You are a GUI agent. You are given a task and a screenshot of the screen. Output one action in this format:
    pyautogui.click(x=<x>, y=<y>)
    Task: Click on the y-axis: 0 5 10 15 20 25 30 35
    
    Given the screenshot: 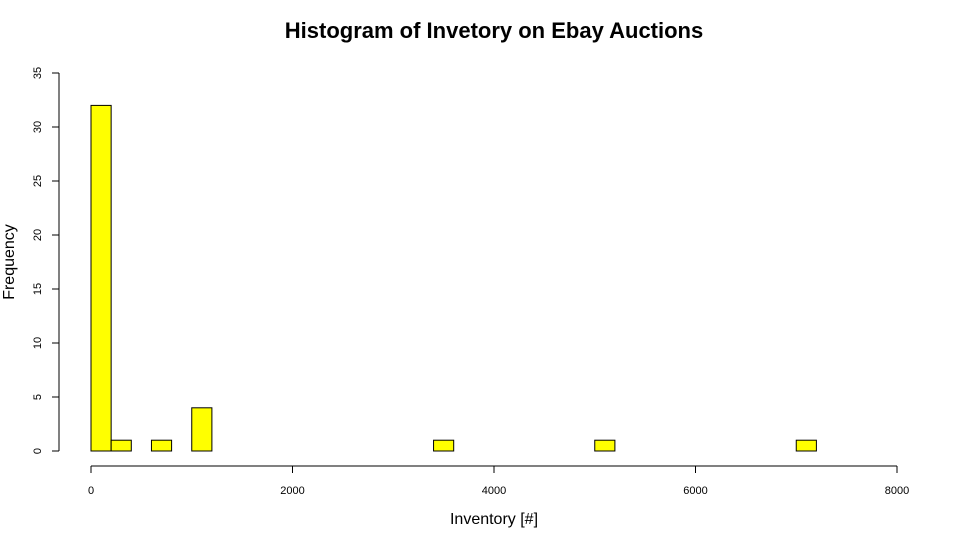 What is the action you would take?
    pyautogui.click(x=46, y=260)
    